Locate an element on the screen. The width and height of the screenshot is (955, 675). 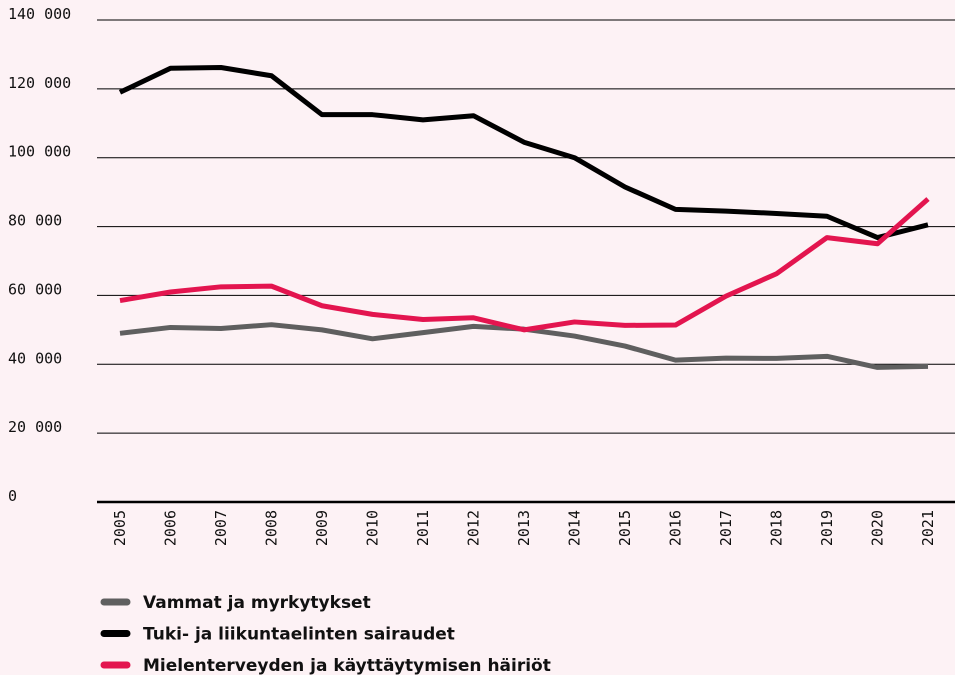
y-tick-label: 140 000 is located at coordinates (39, 14).